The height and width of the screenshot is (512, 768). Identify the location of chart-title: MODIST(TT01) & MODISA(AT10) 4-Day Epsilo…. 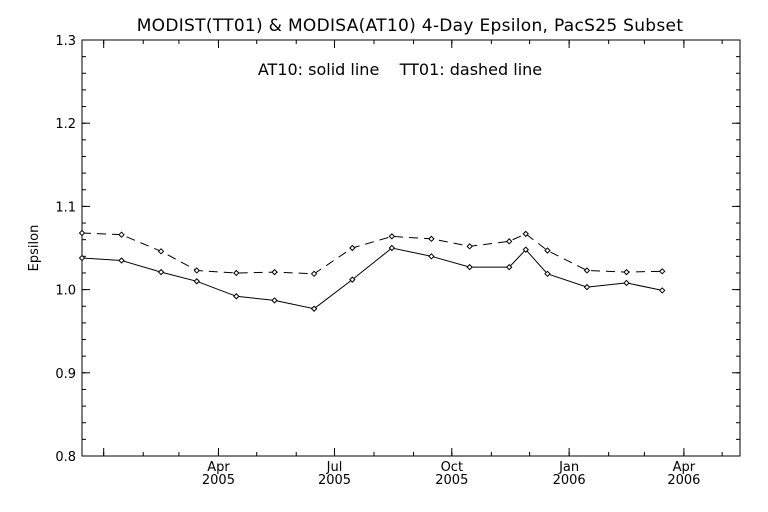
(410, 26).